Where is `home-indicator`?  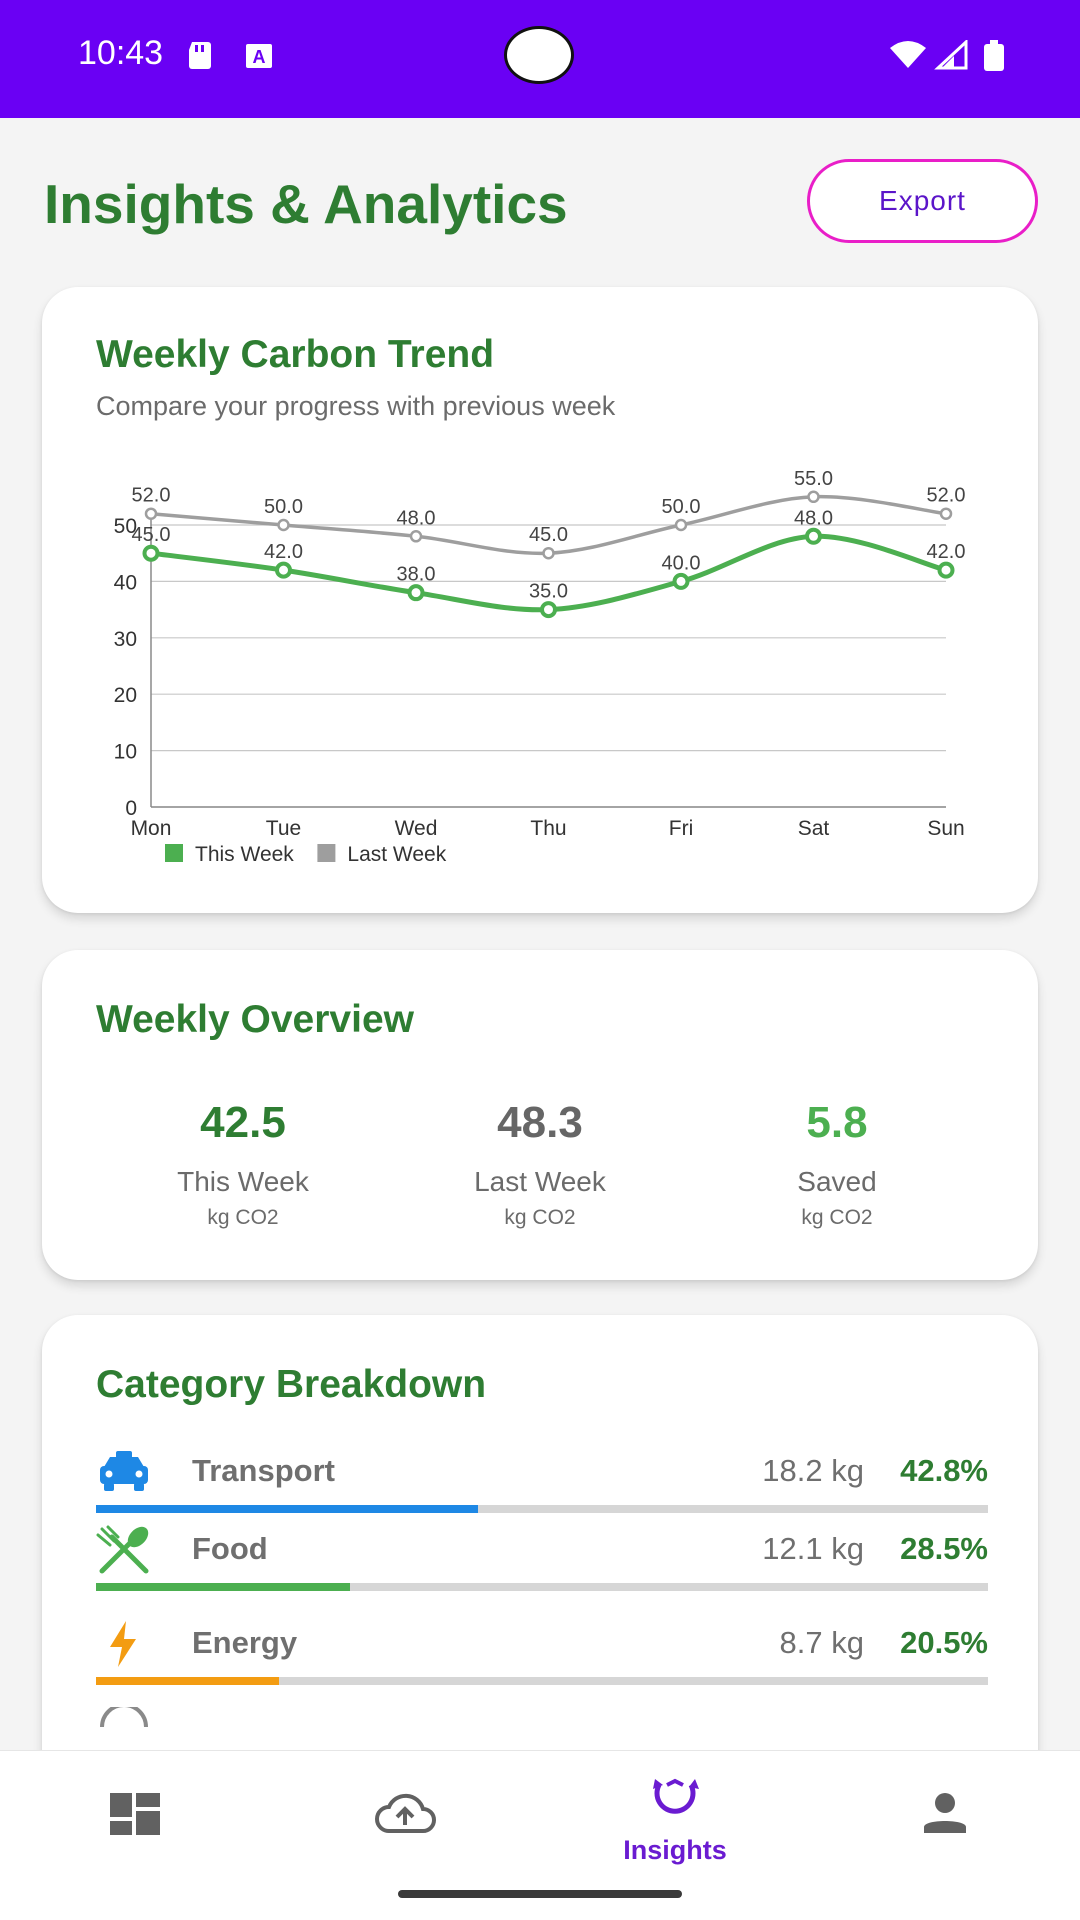 home-indicator is located at coordinates (540, 1894).